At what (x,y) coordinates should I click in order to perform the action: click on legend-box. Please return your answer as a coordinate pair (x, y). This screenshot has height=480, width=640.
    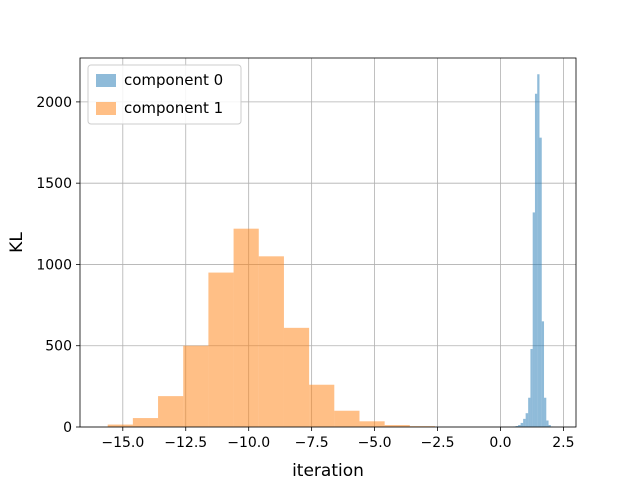
    Looking at the image, I should click on (164, 94).